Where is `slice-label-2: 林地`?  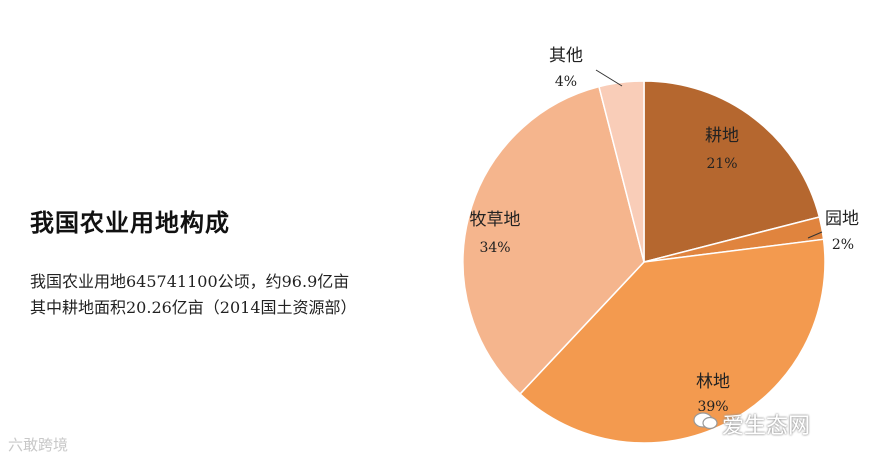 slice-label-2: 林地 is located at coordinates (713, 382).